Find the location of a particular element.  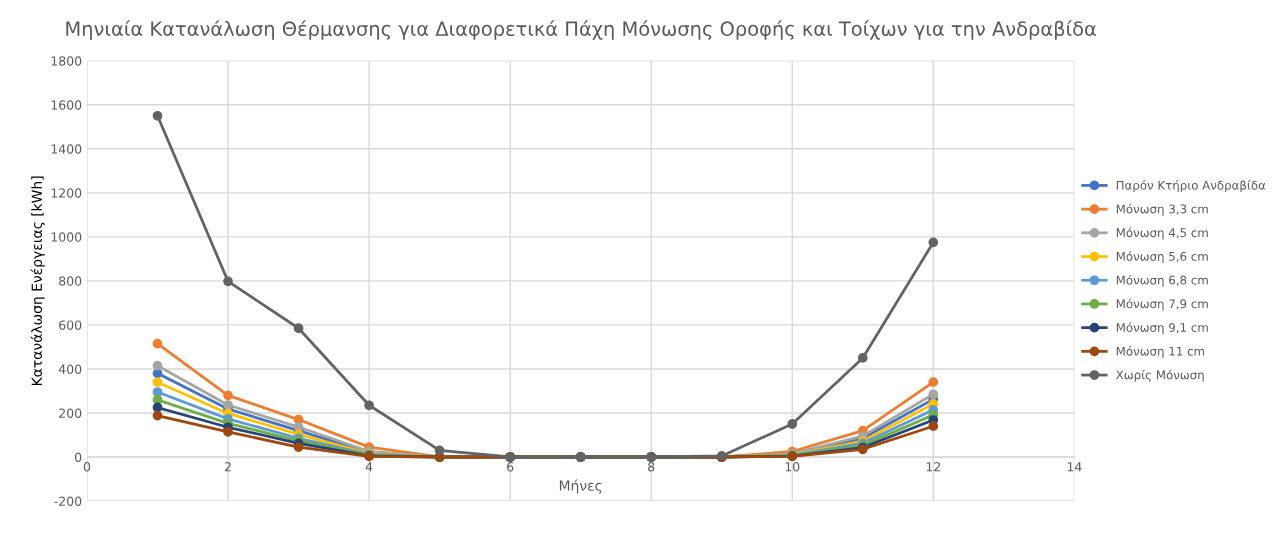

y-tick-label: 1600 is located at coordinates (66, 105).